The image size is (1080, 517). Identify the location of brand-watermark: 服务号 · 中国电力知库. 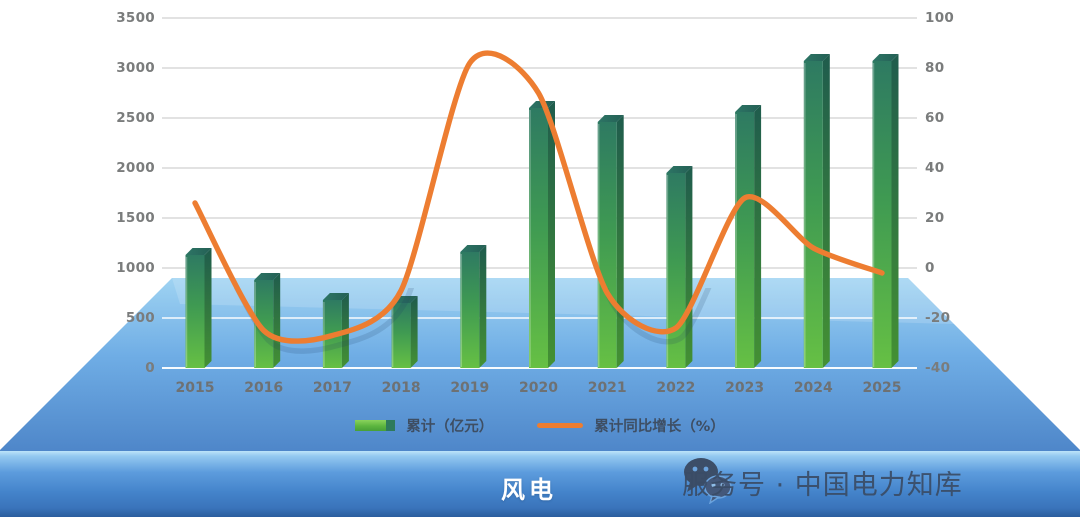
(822, 482).